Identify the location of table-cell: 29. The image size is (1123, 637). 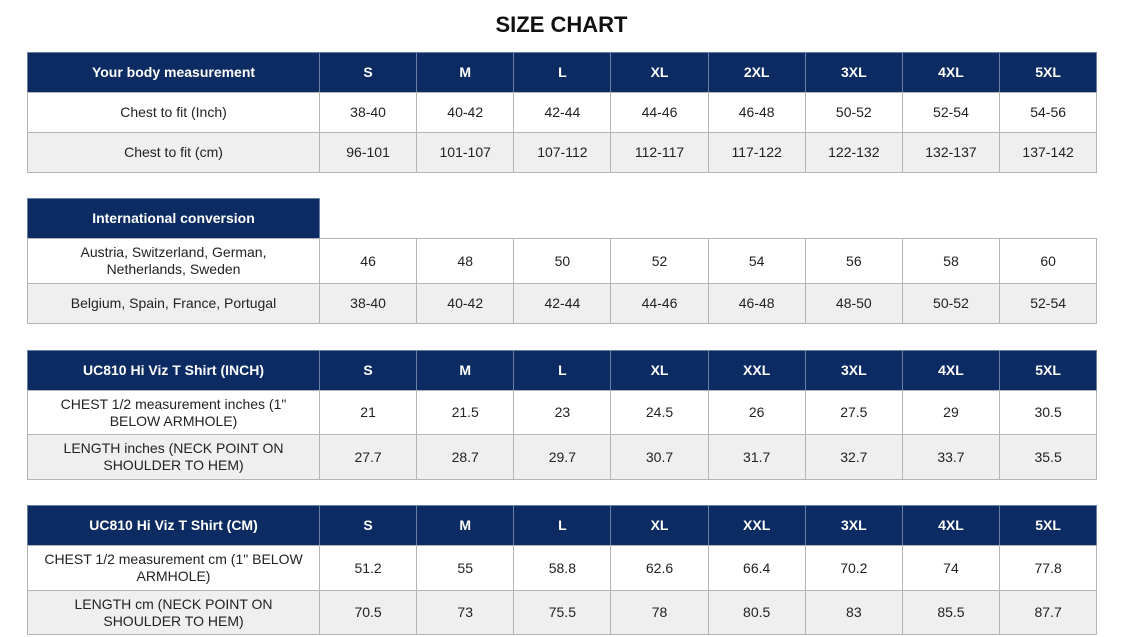
(951, 412).